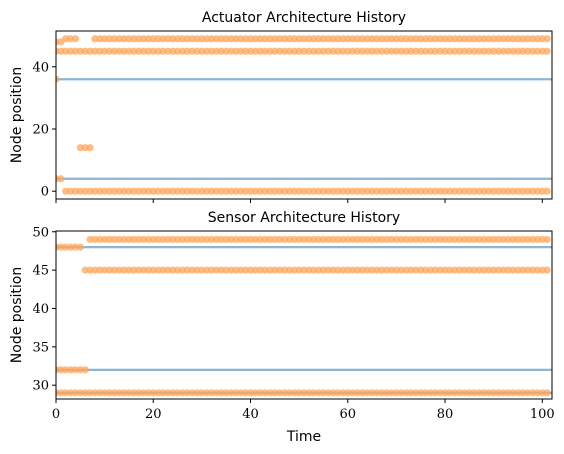 This screenshot has width=564, height=454. What do you see at coordinates (250, 414) in the screenshot?
I see `x-tick-label: 40` at bounding box center [250, 414].